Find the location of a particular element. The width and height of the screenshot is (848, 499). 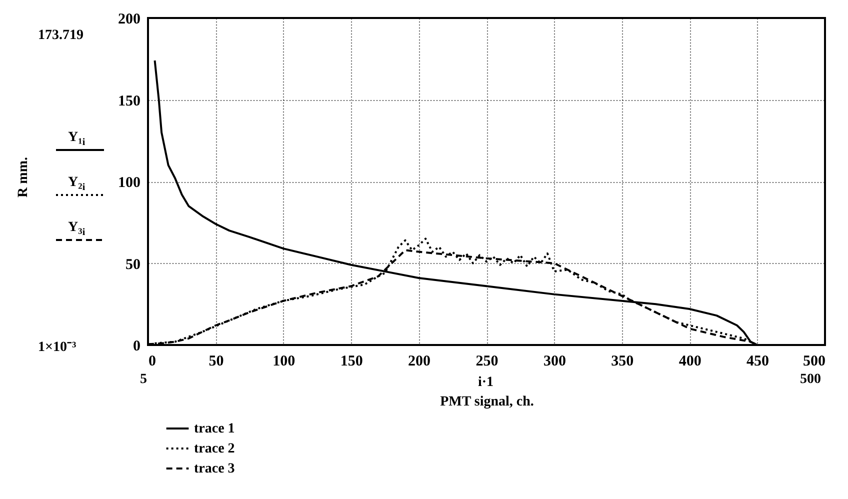

y-tick-label: 200 is located at coordinates (129, 20).